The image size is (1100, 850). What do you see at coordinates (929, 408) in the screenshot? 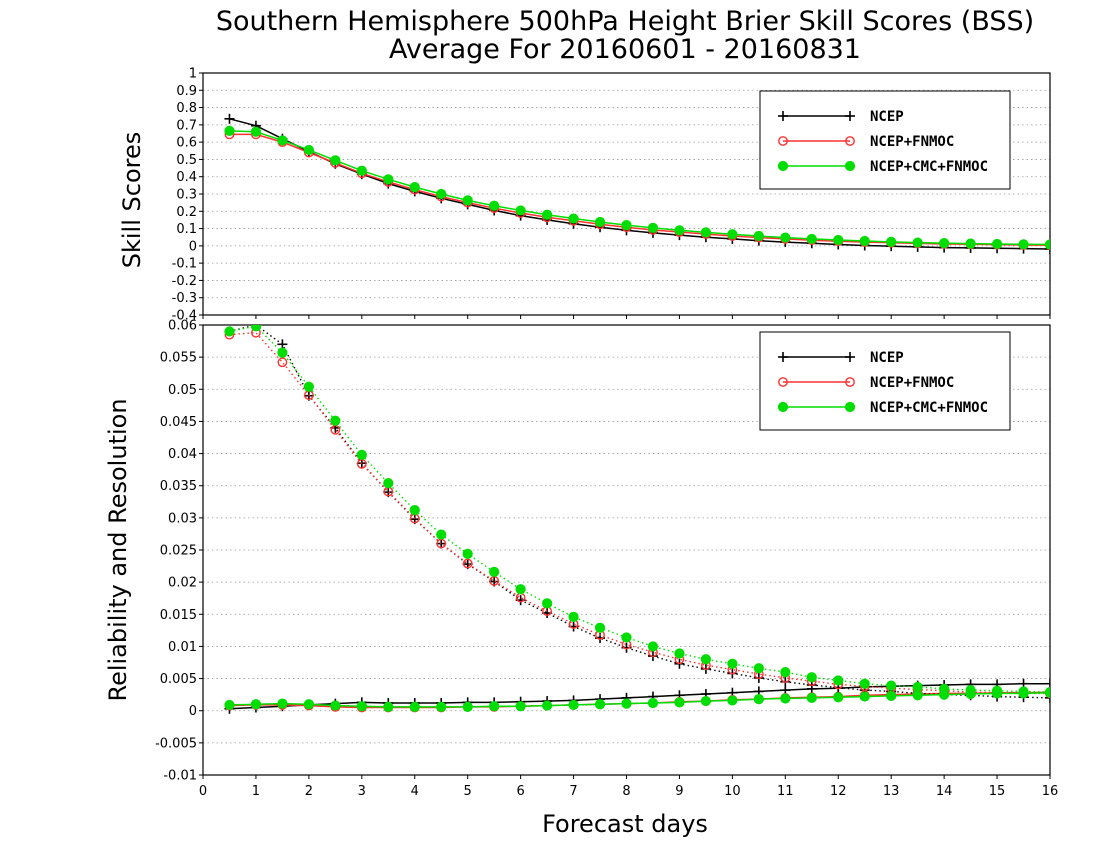
I see `legend-label: NCEP+CMC+FNMOC` at bounding box center [929, 408].